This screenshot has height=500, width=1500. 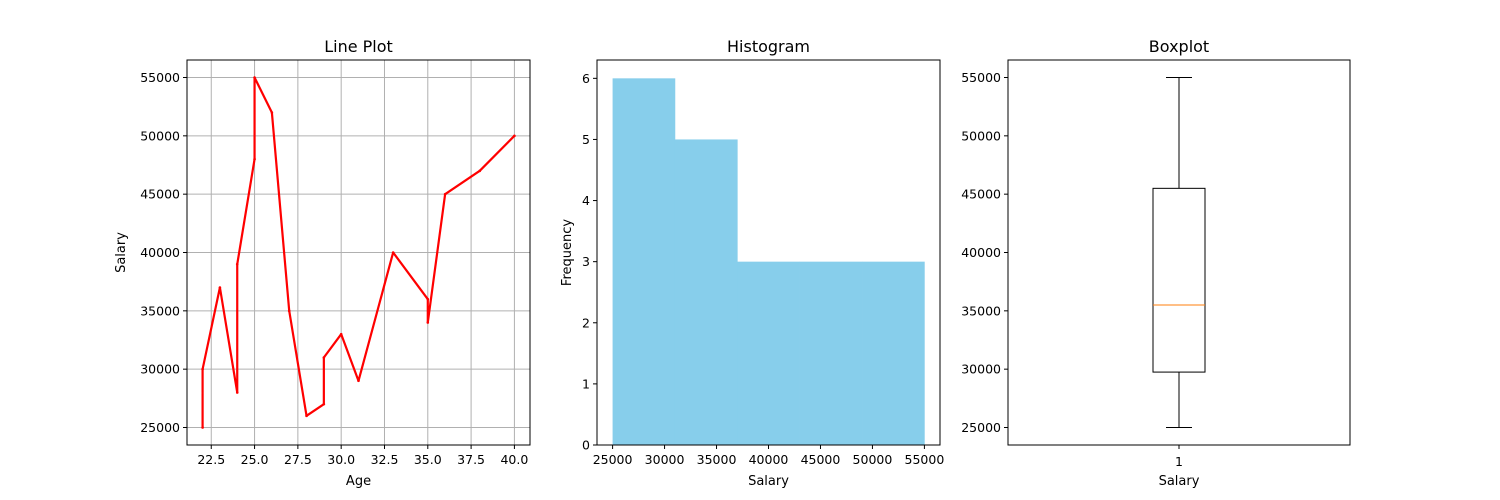 What do you see at coordinates (1179, 461) in the screenshot?
I see `x-tick-label: 1` at bounding box center [1179, 461].